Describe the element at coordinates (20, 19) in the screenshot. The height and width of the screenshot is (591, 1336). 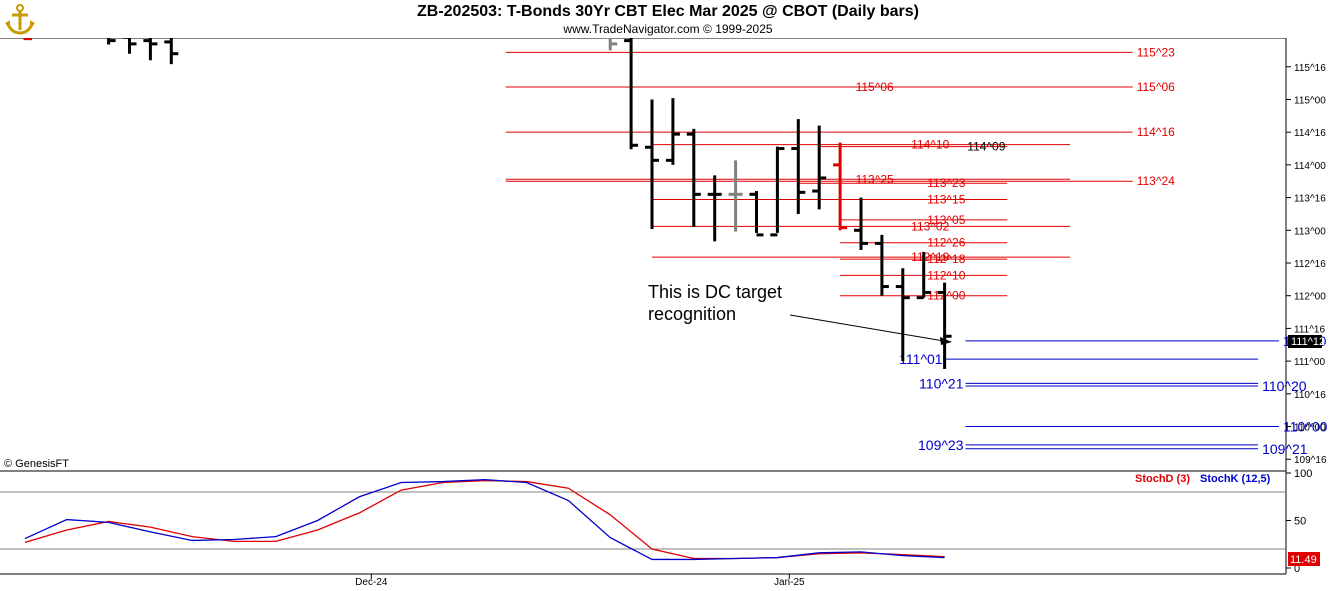
I see `anchor-logo-icon` at that location.